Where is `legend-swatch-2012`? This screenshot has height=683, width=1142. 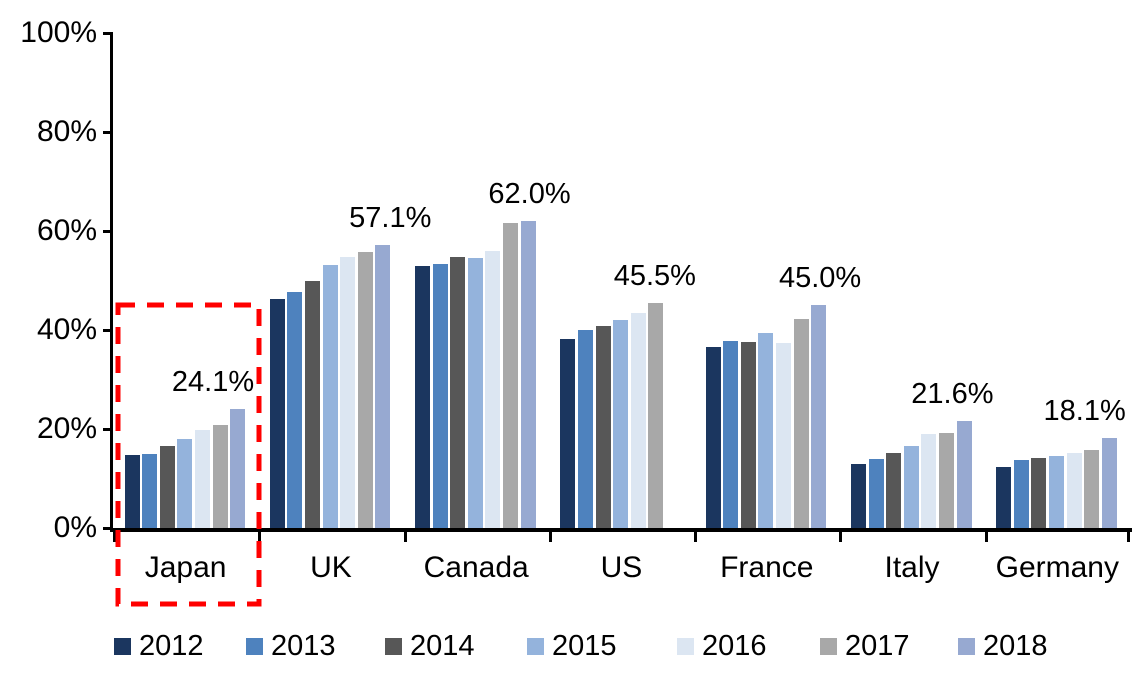 legend-swatch-2012 is located at coordinates (122, 646).